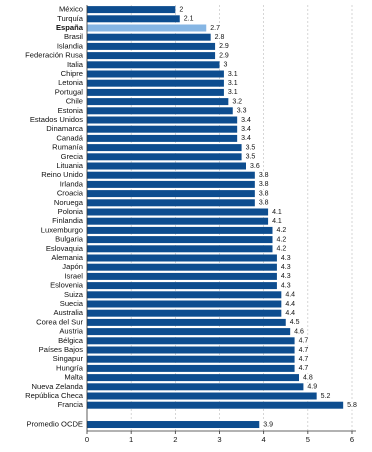  What do you see at coordinates (62, 174) in the screenshot?
I see `y-tick-label: Reino Unido` at bounding box center [62, 174].